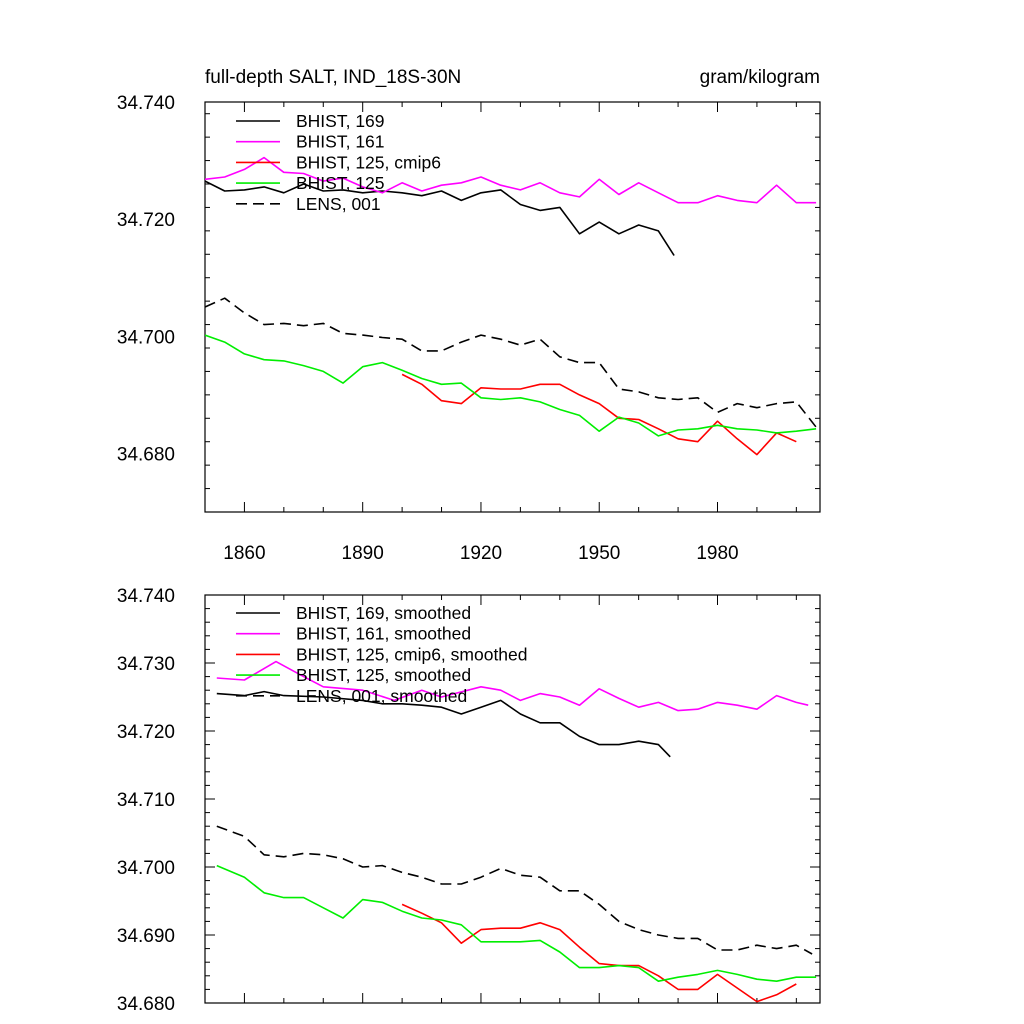 The image size is (1024, 1024). I want to click on y-tick-label: 34.730, so click(146, 664).